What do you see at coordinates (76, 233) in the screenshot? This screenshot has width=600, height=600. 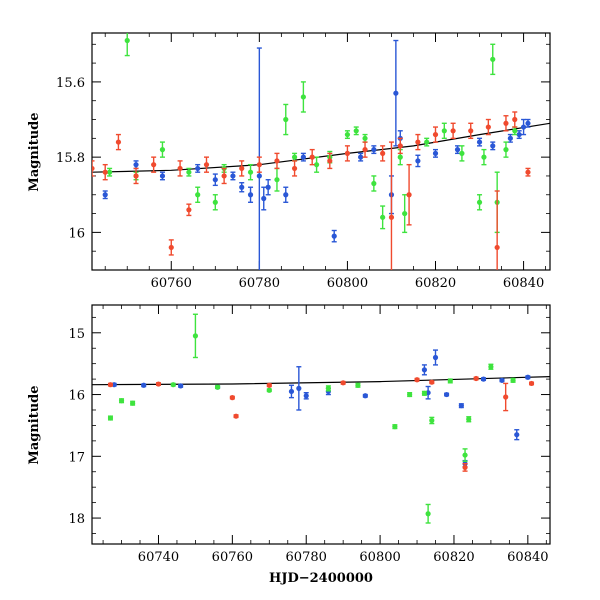 I see `y-tick-label: 16` at bounding box center [76, 233].